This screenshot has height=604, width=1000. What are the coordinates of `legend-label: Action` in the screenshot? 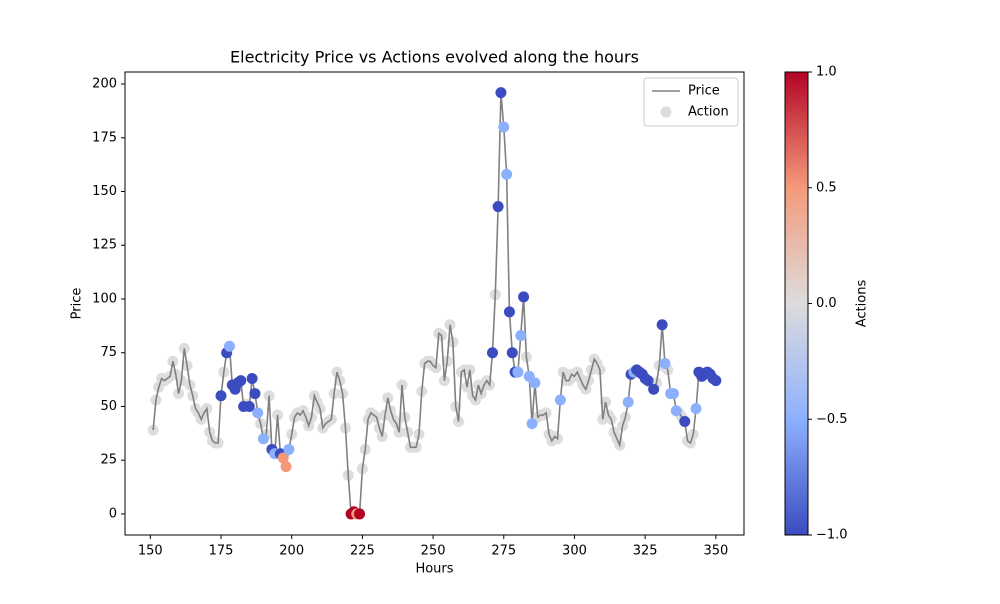 It's located at (708, 112).